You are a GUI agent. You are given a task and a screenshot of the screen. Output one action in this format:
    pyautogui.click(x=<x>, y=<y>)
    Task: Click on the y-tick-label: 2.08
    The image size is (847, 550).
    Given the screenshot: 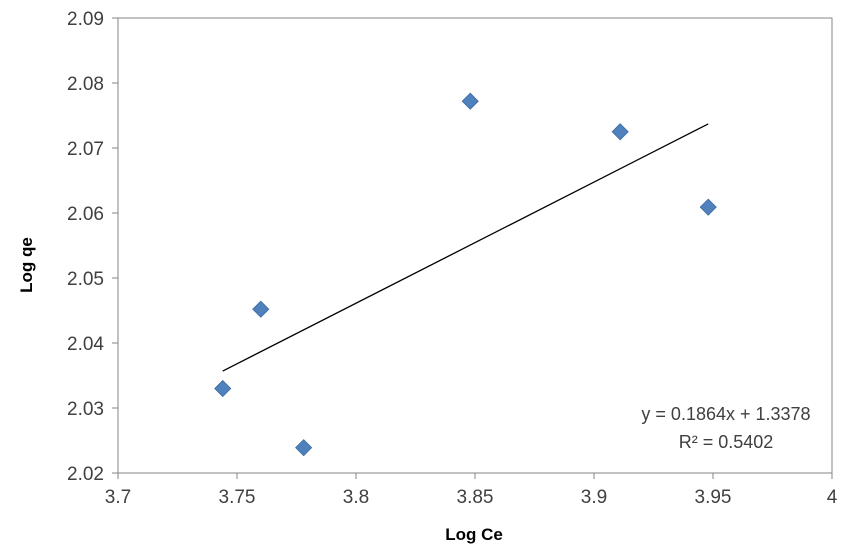 What is the action you would take?
    pyautogui.click(x=85, y=84)
    